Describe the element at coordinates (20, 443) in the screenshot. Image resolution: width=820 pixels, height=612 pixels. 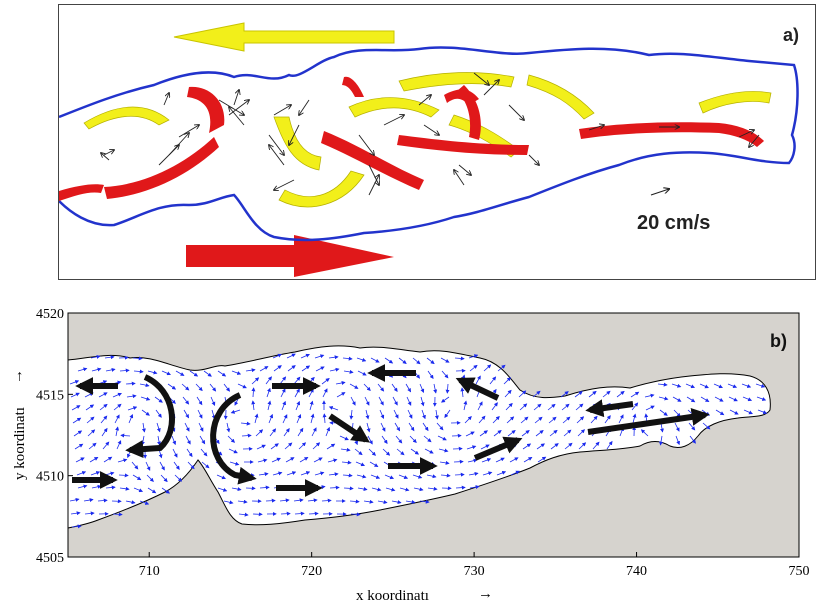
I see `y-axis-label: y koordinatı` at that location.